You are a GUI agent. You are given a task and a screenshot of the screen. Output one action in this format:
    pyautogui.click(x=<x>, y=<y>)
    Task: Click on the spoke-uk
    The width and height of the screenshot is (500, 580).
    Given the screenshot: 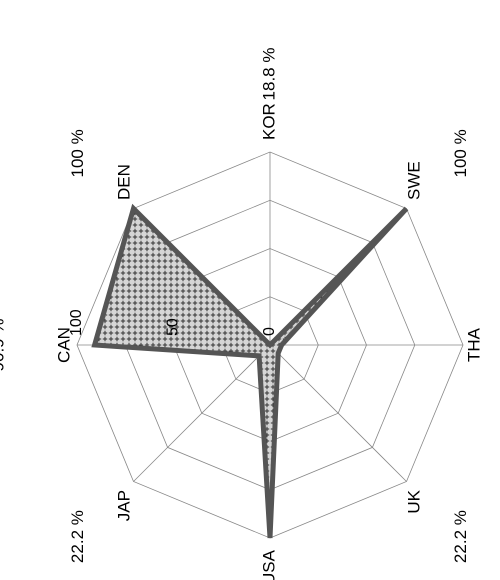 What is the action you would take?
    pyautogui.click(x=338, y=413)
    